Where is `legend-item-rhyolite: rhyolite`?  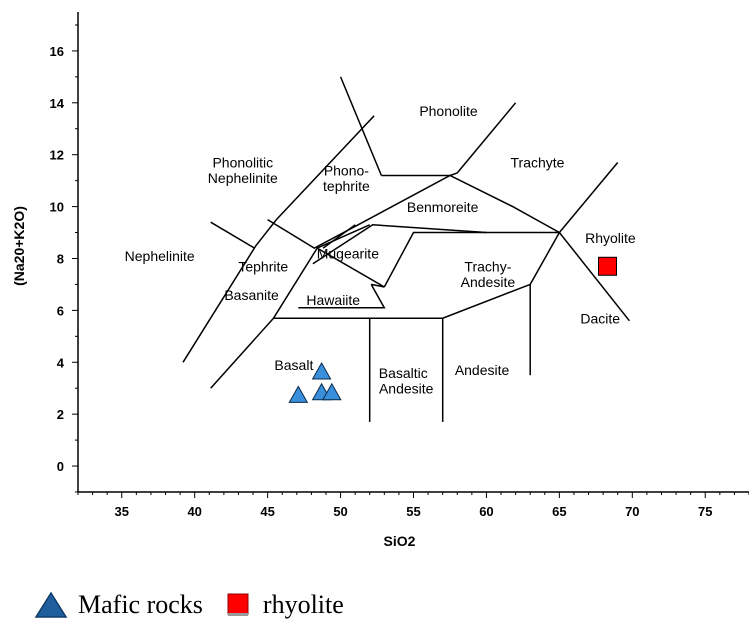 legend-item-rhyolite: rhyolite is located at coordinates (284, 605).